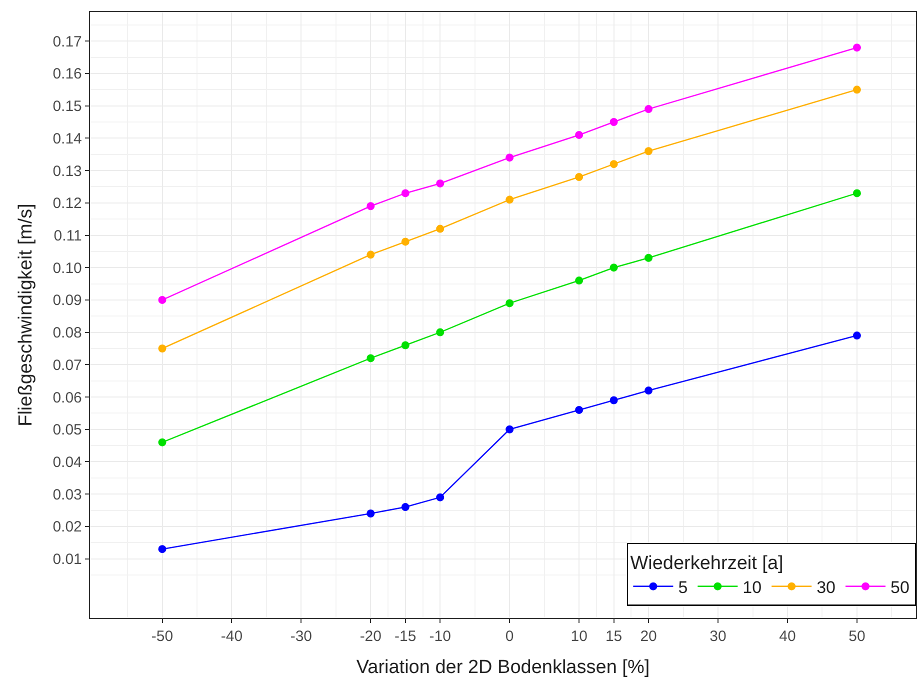 This screenshot has width=920, height=680. What do you see at coordinates (371, 637) in the screenshot?
I see `x-tick-label: -20` at bounding box center [371, 637].